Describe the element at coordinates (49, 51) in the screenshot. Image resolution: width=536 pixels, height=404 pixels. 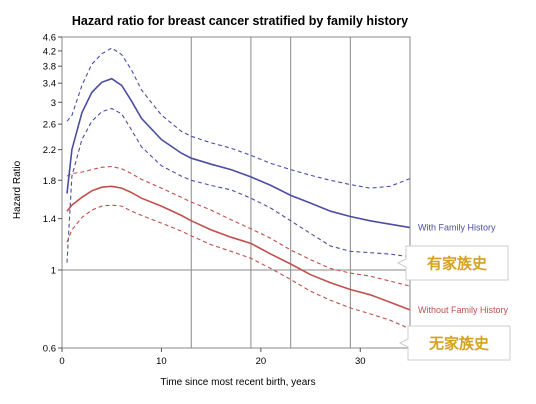
I see `y-tick-label: 4.2` at that location.